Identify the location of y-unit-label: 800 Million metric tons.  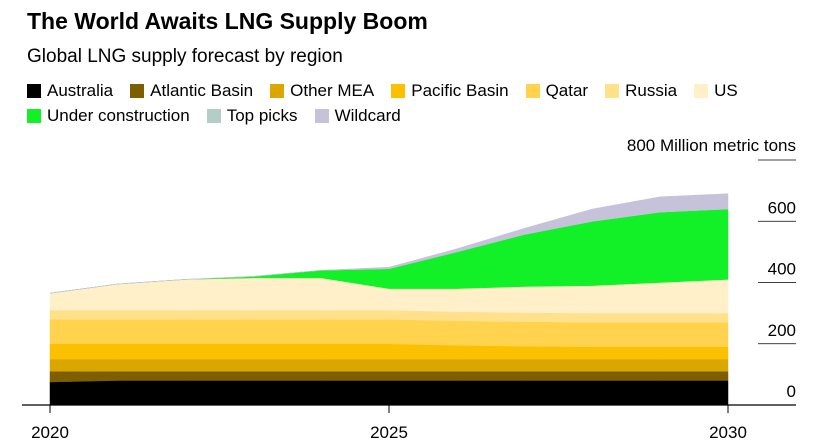
(711, 145).